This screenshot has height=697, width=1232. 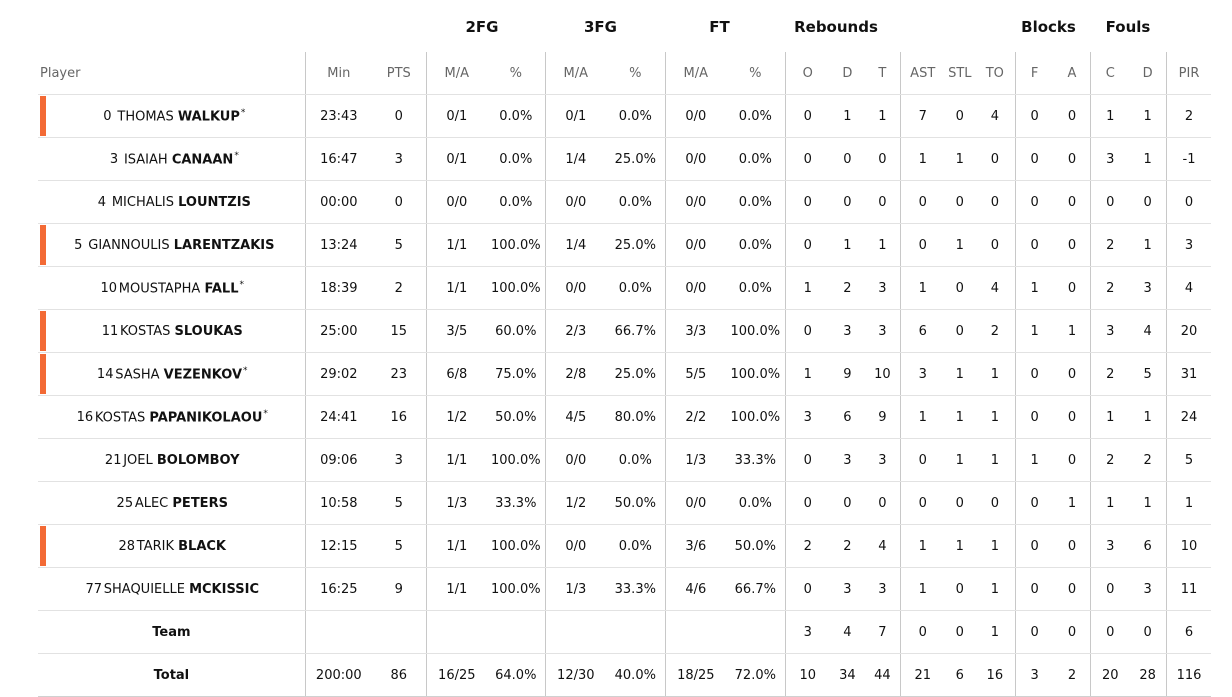 What do you see at coordinates (575, 73) in the screenshot?
I see `col-3fg-ma: M/A` at bounding box center [575, 73].